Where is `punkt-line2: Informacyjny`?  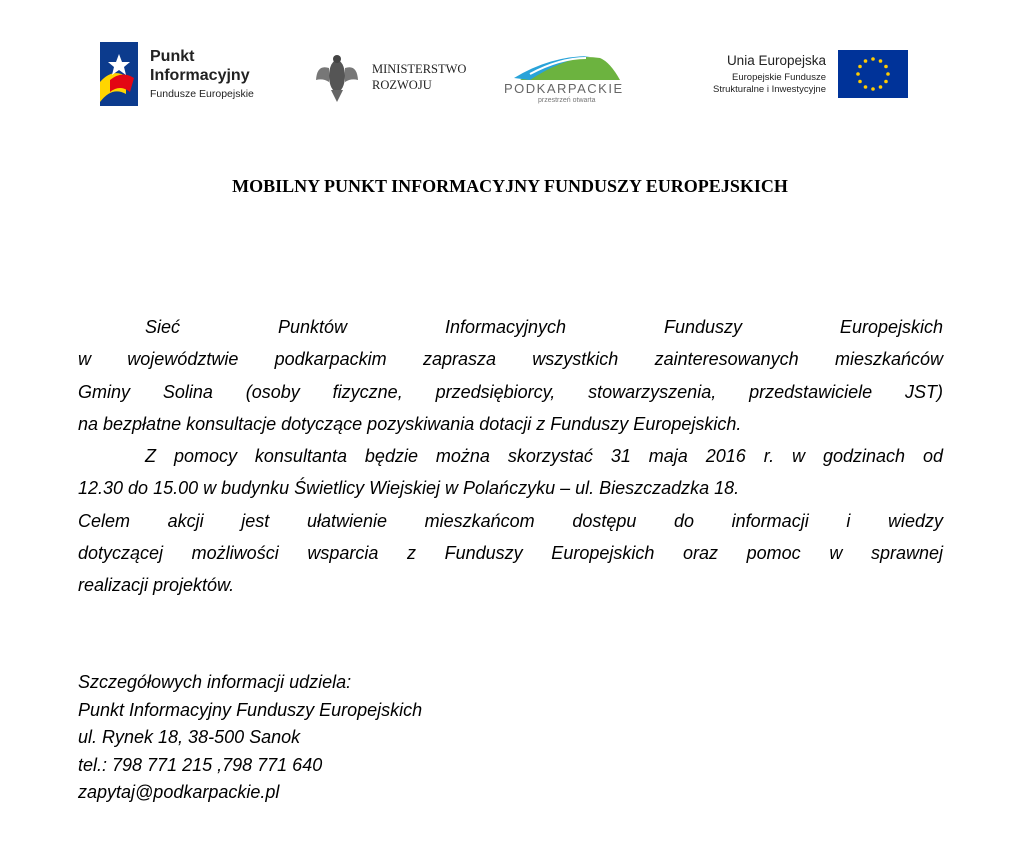 punkt-line2: Informacyjny is located at coordinates (200, 75).